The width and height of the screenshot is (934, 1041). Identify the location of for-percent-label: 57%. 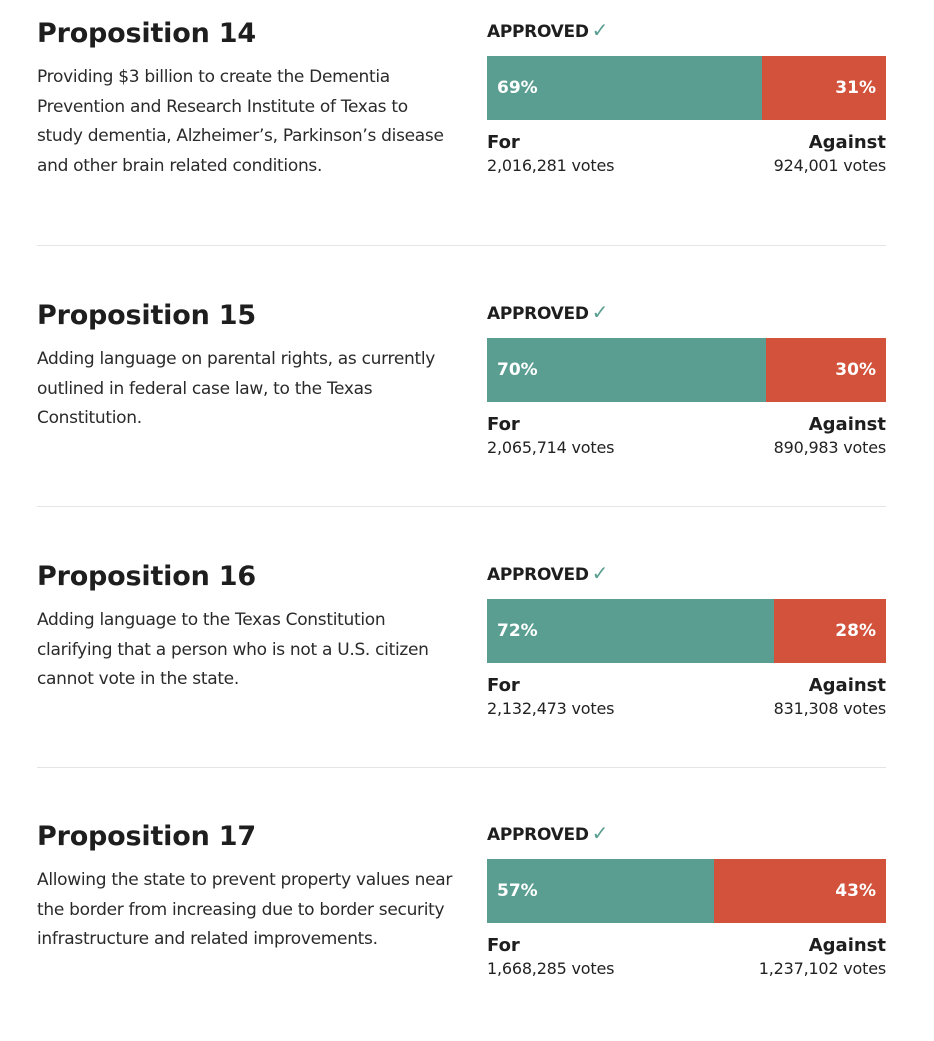
(517, 891).